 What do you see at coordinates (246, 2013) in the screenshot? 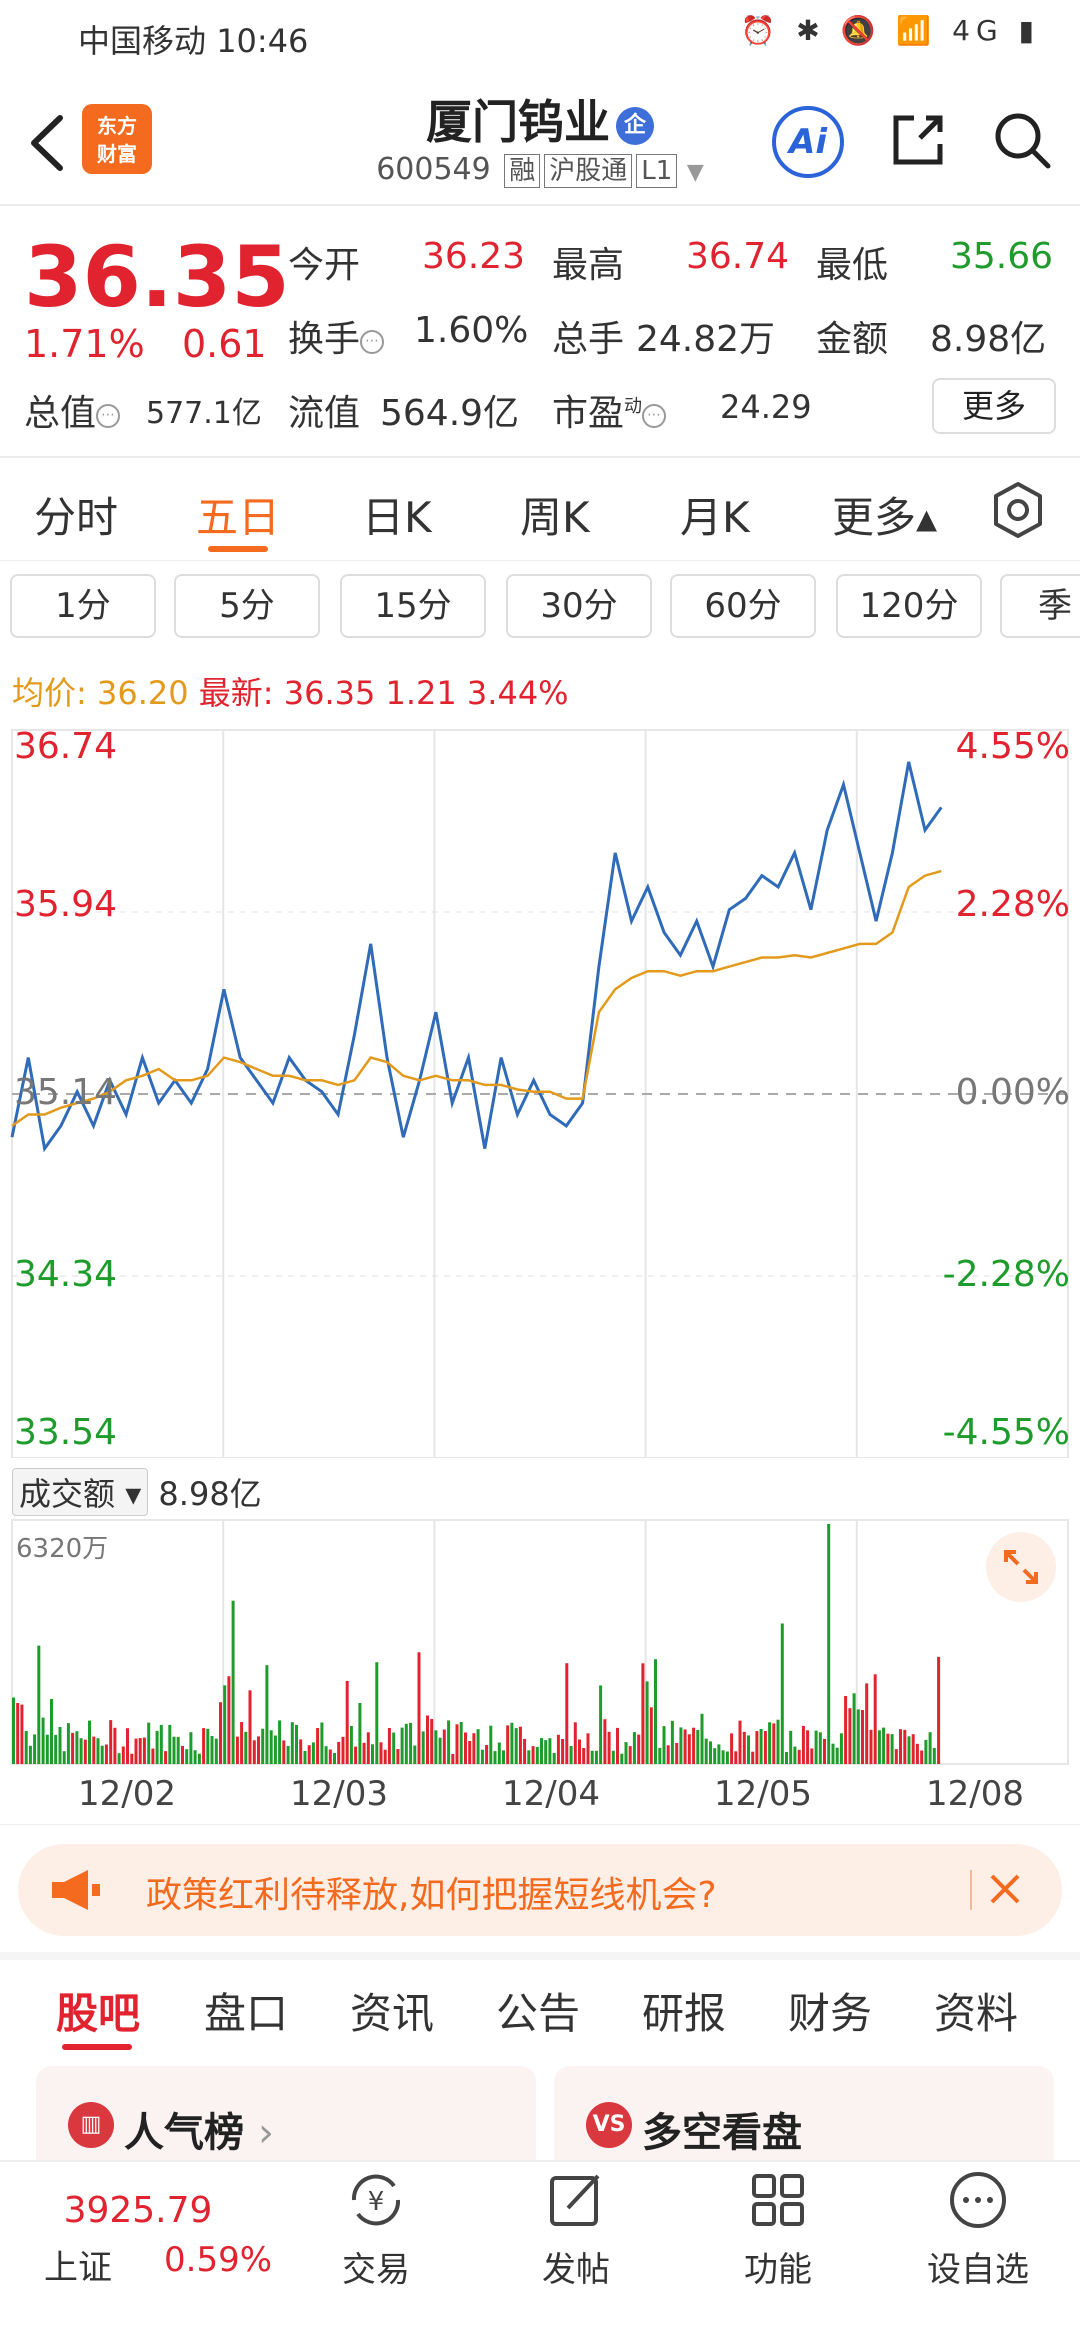
I see `tab-orderbook: 盘口` at bounding box center [246, 2013].